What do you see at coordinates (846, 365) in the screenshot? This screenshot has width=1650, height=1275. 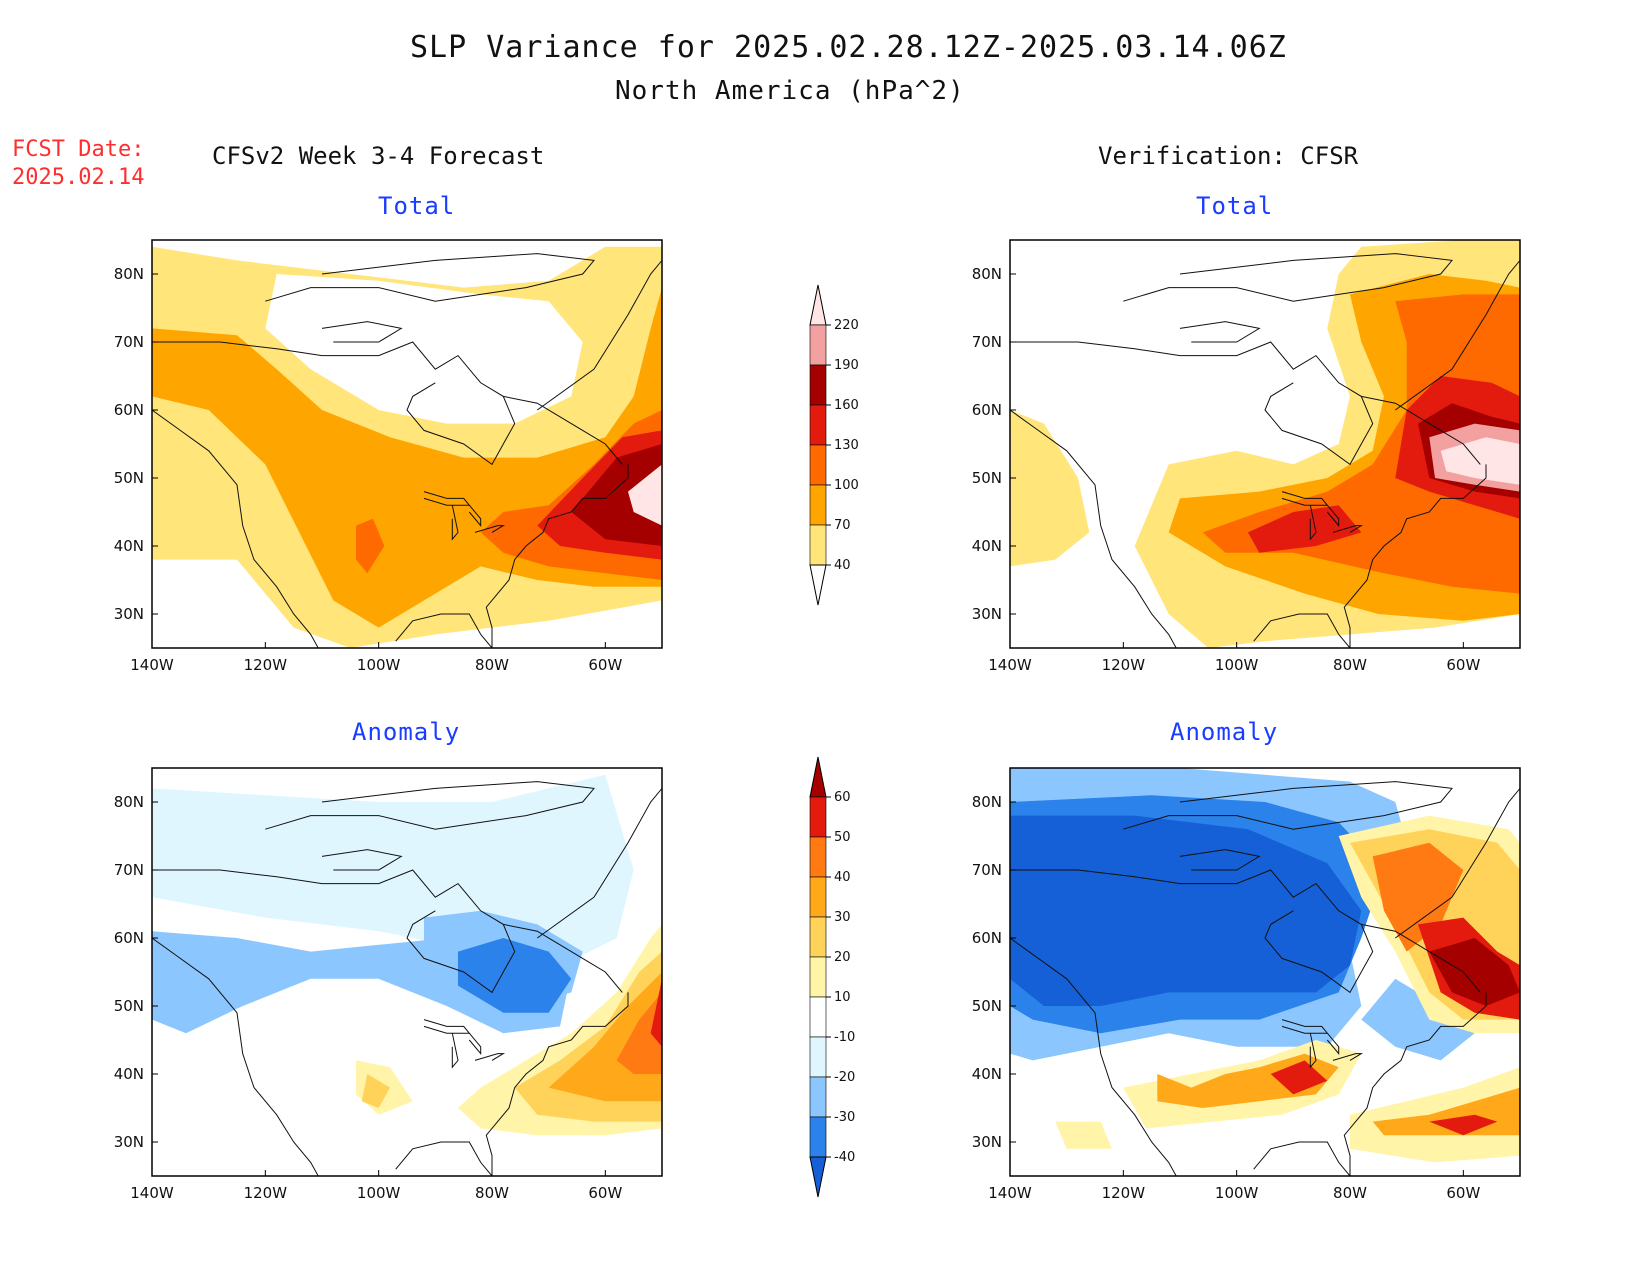 I see `colorbar-label: 190` at bounding box center [846, 365].